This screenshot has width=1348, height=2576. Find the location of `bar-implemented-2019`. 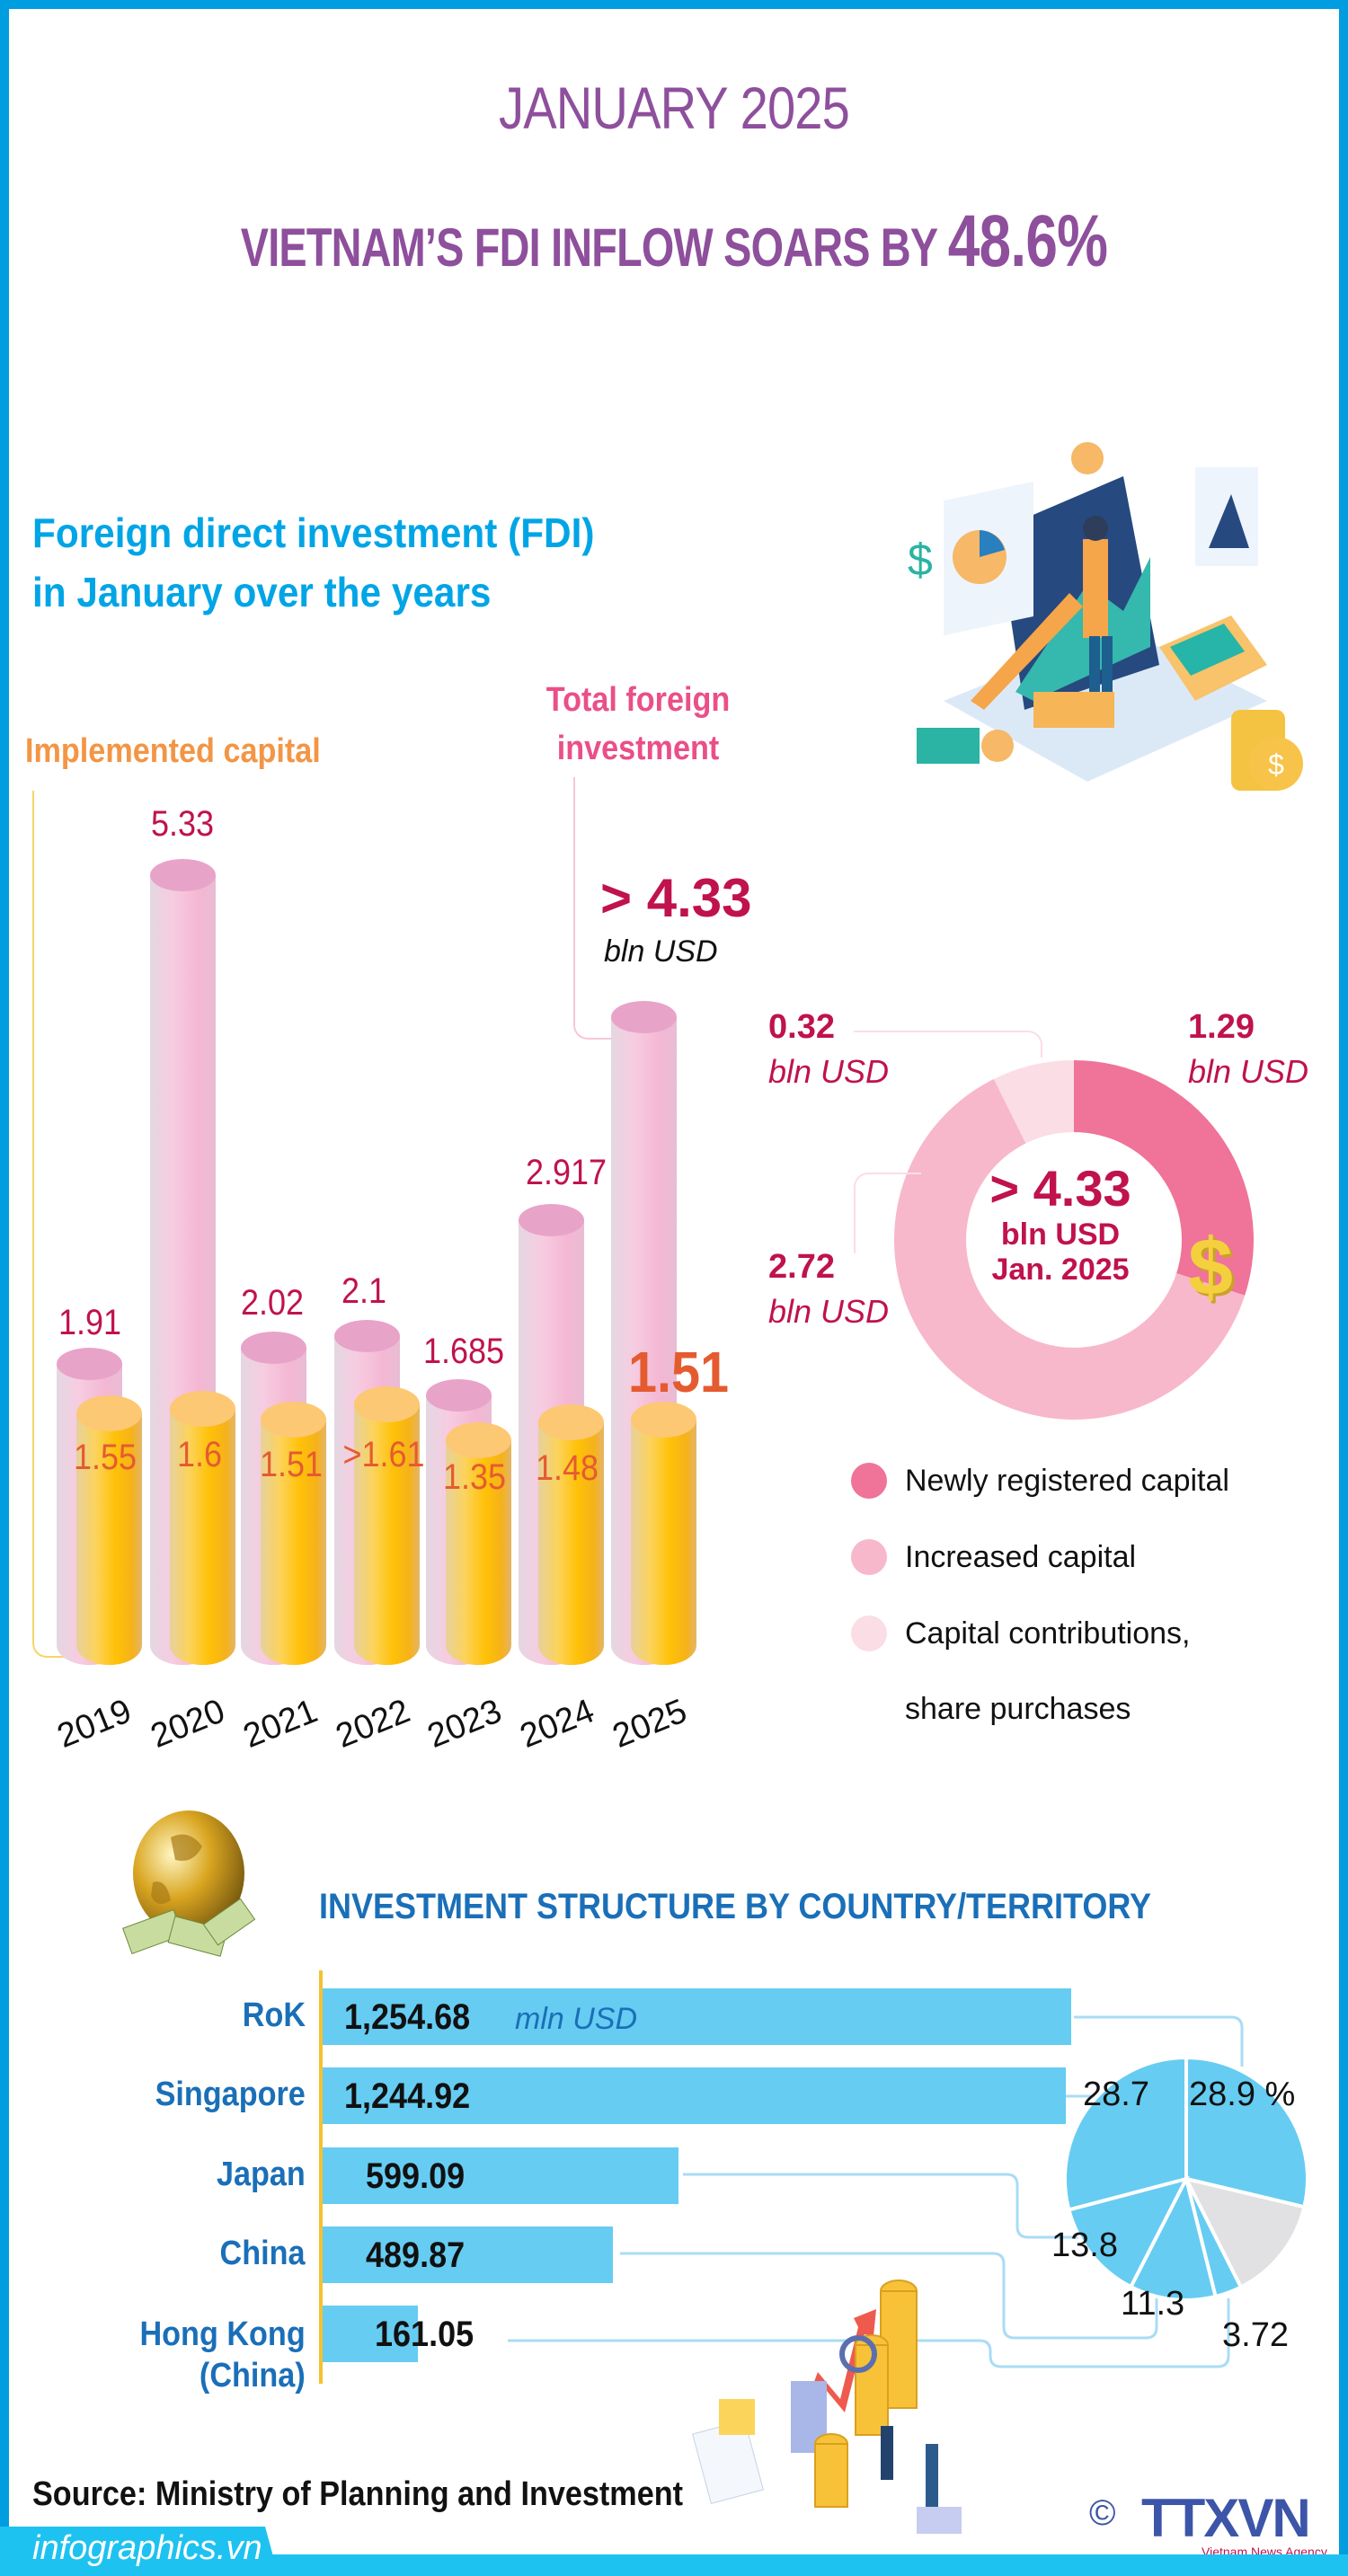

bar-implemented-2019 is located at coordinates (109, 1538).